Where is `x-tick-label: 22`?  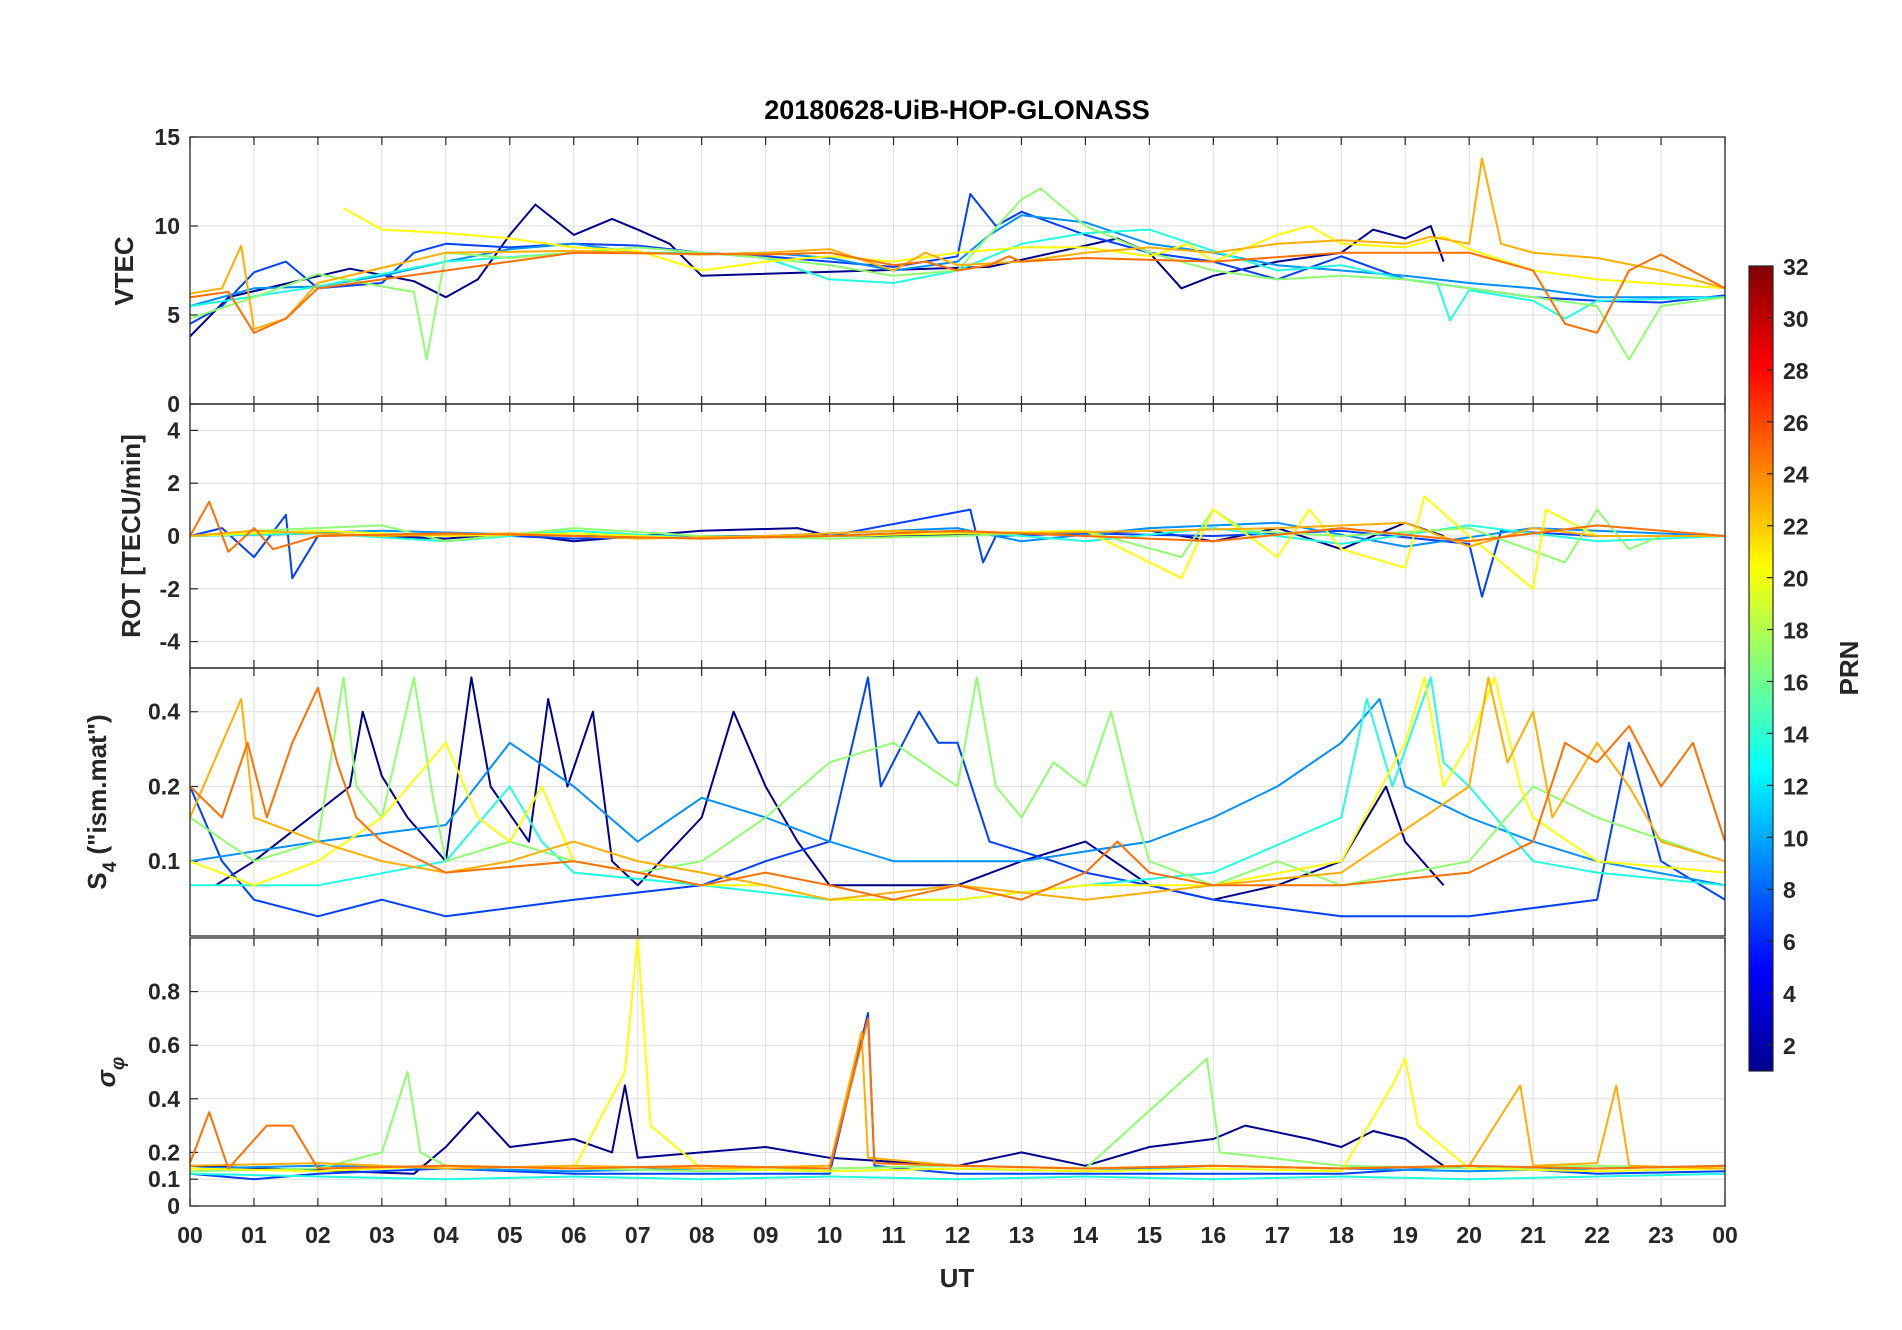
x-tick-label: 22 is located at coordinates (1597, 1235).